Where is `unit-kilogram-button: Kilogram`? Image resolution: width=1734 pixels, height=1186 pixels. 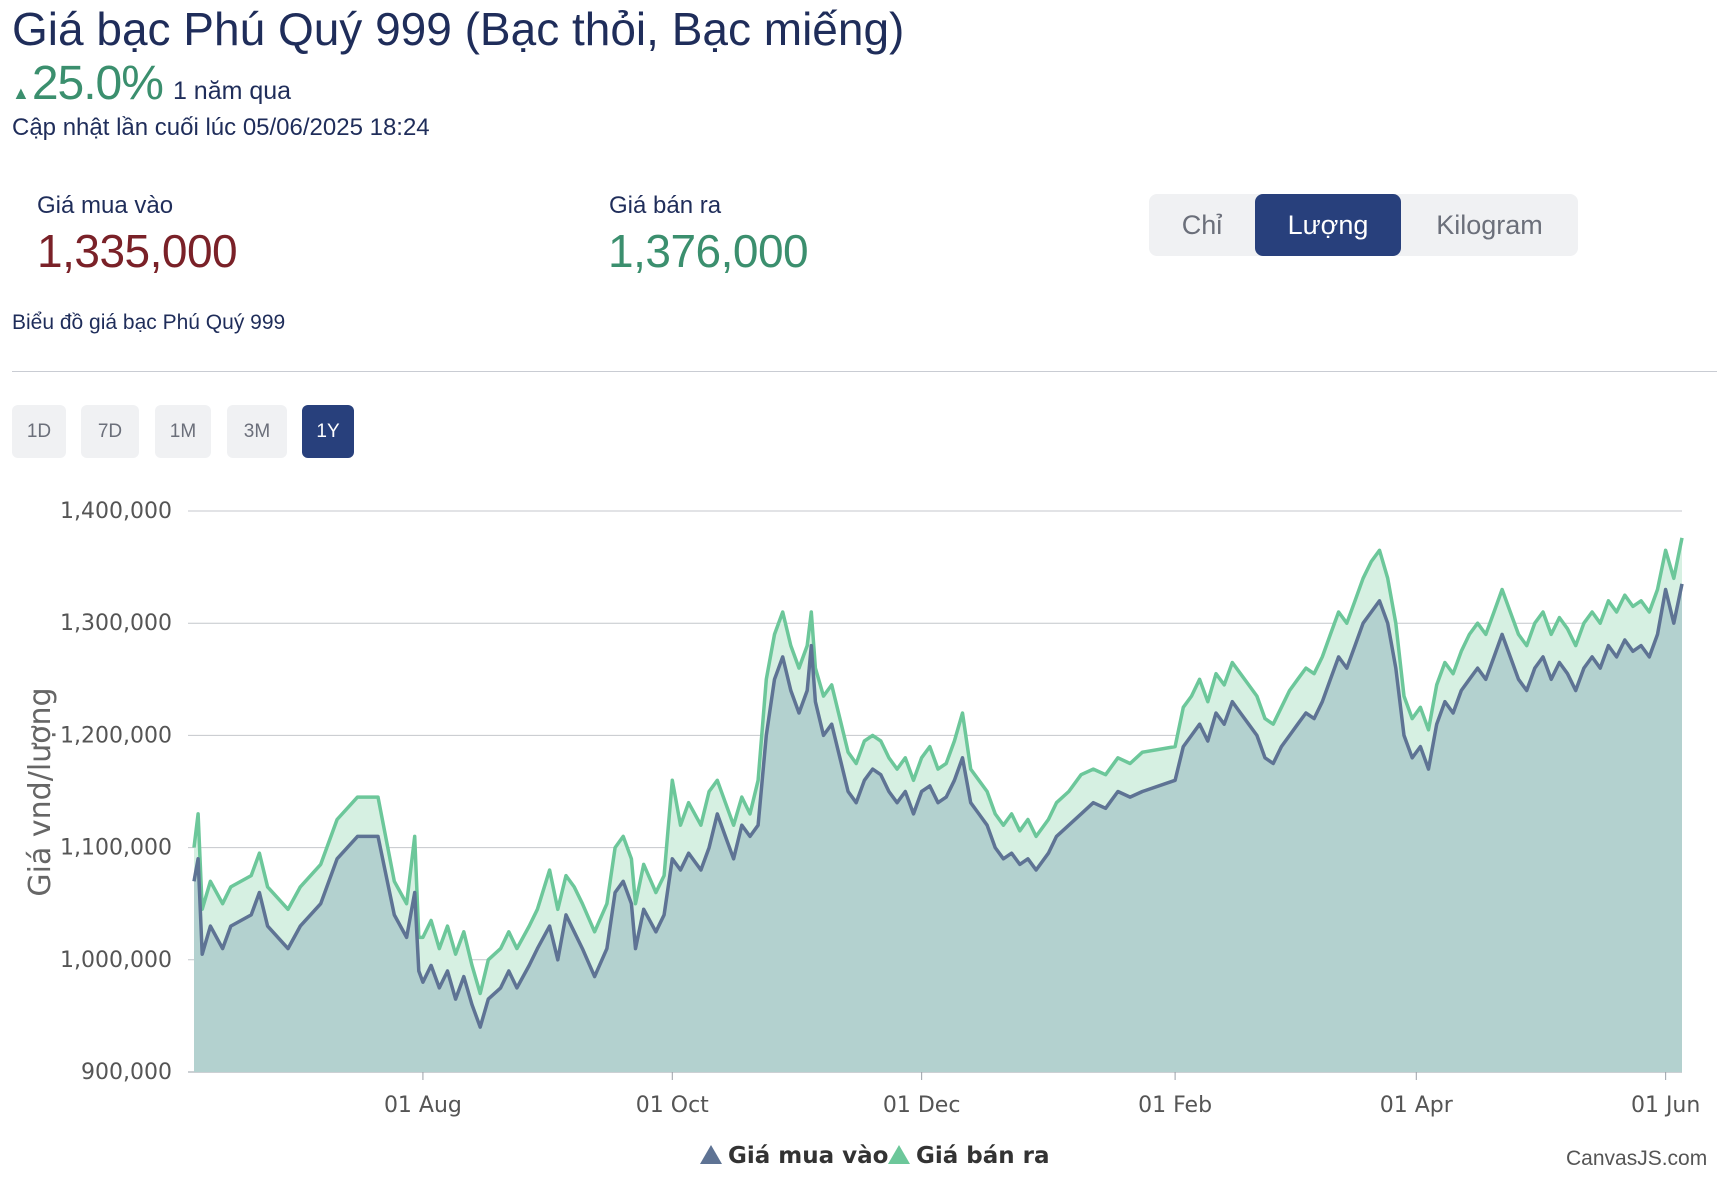 unit-kilogram-button: Kilogram is located at coordinates (1489, 224).